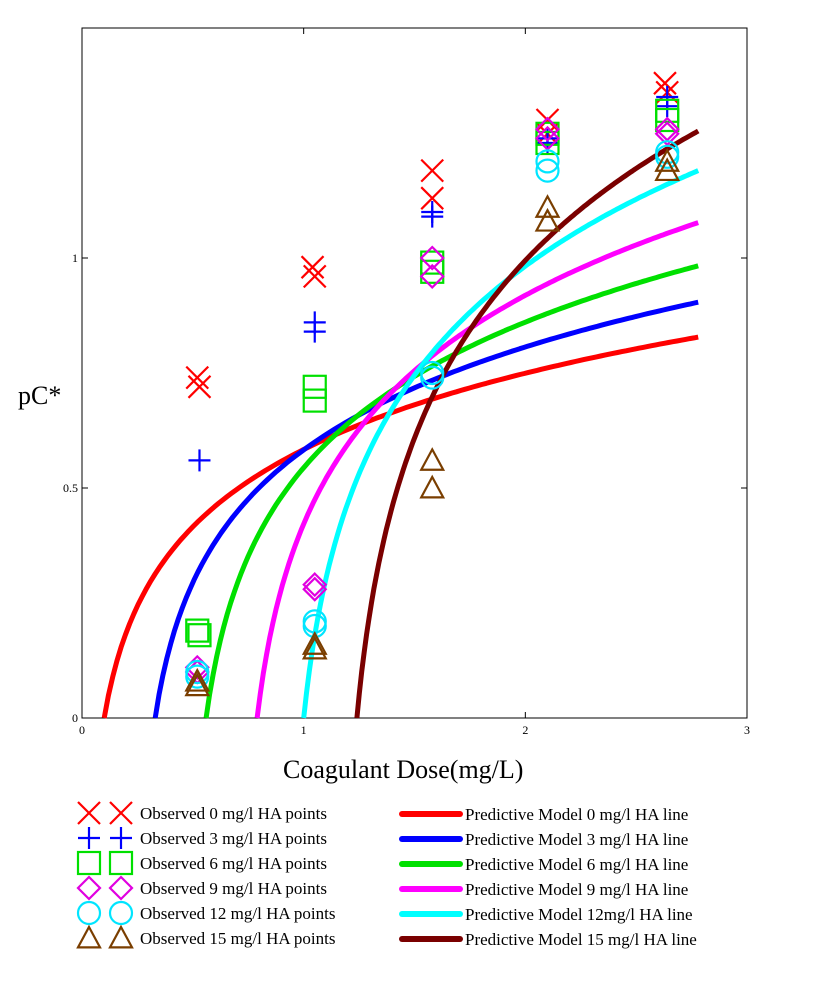  What do you see at coordinates (233, 888) in the screenshot?
I see `legend-label: Observed 9 mg/l HA points` at bounding box center [233, 888].